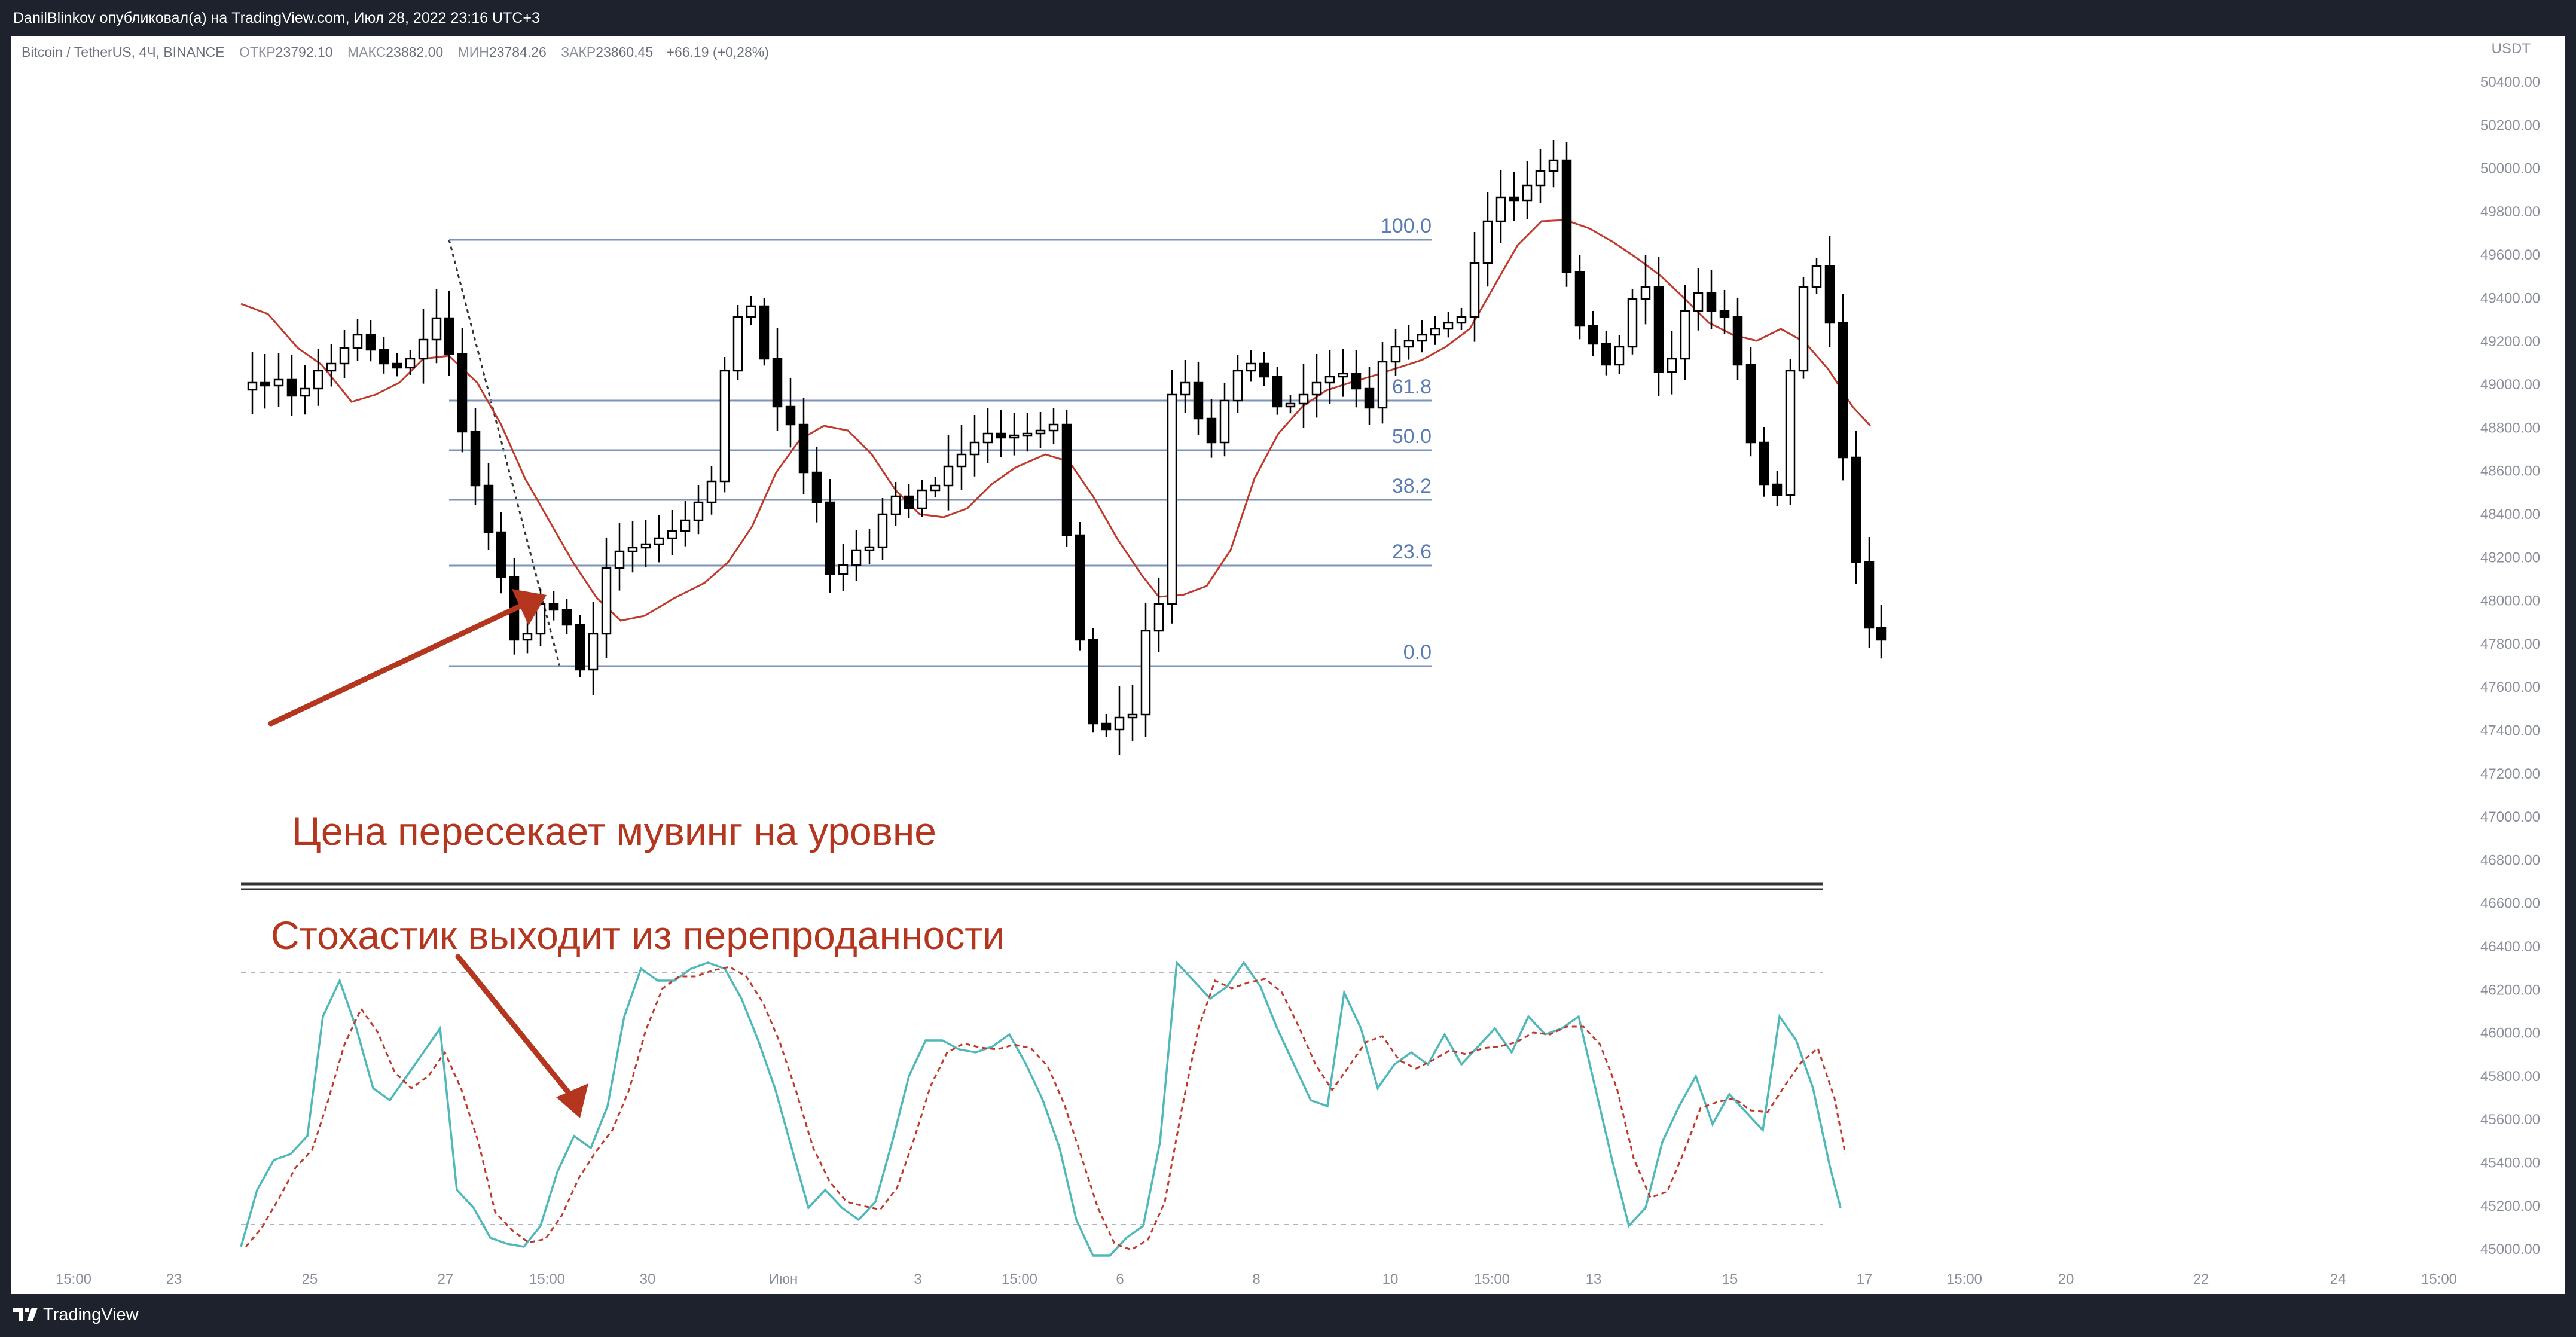  I want to click on price-tick-label: 45200.00, so click(2510, 1206).